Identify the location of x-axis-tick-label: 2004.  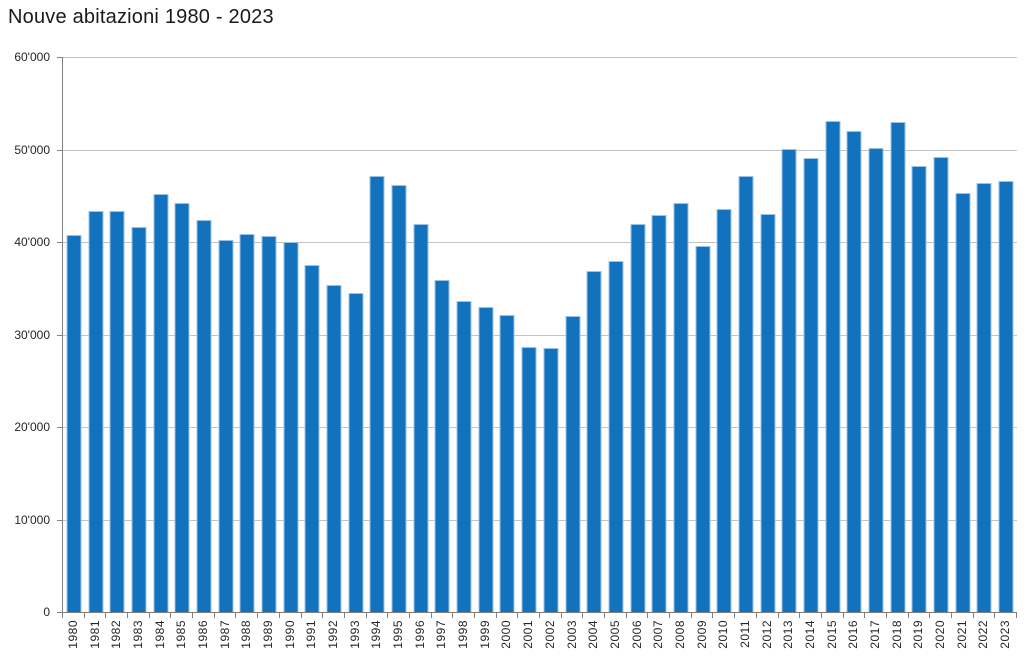
(593, 634).